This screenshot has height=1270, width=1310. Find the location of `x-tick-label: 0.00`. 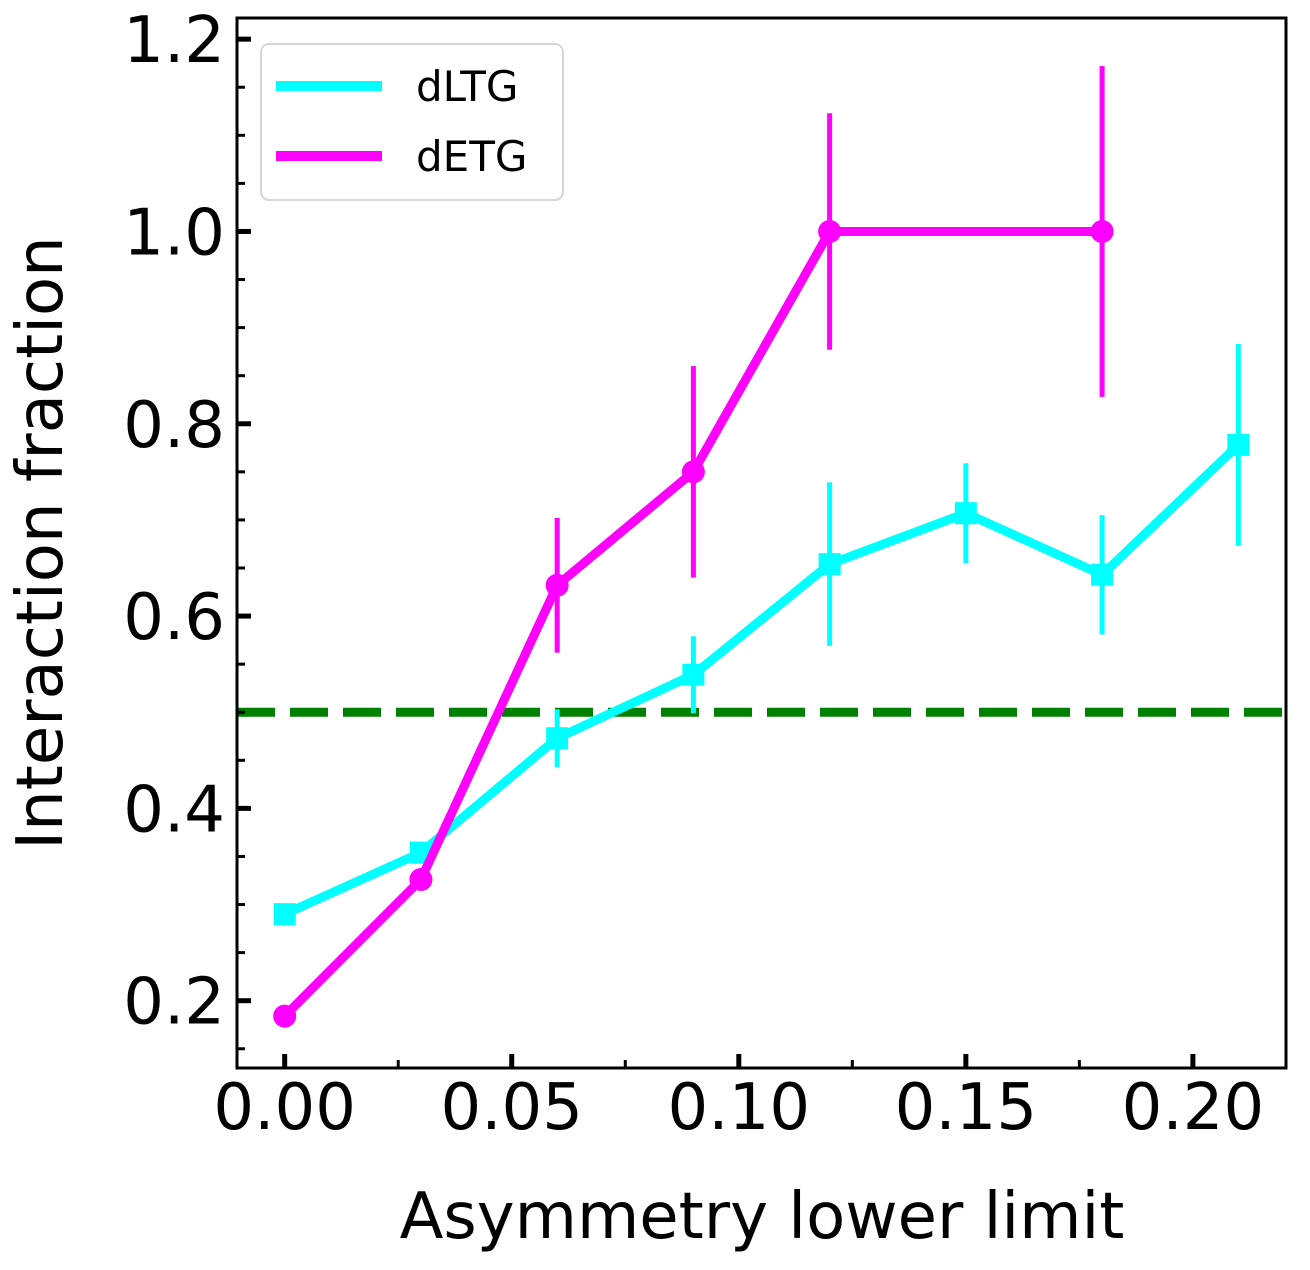

x-tick-label: 0.00 is located at coordinates (284, 1108).